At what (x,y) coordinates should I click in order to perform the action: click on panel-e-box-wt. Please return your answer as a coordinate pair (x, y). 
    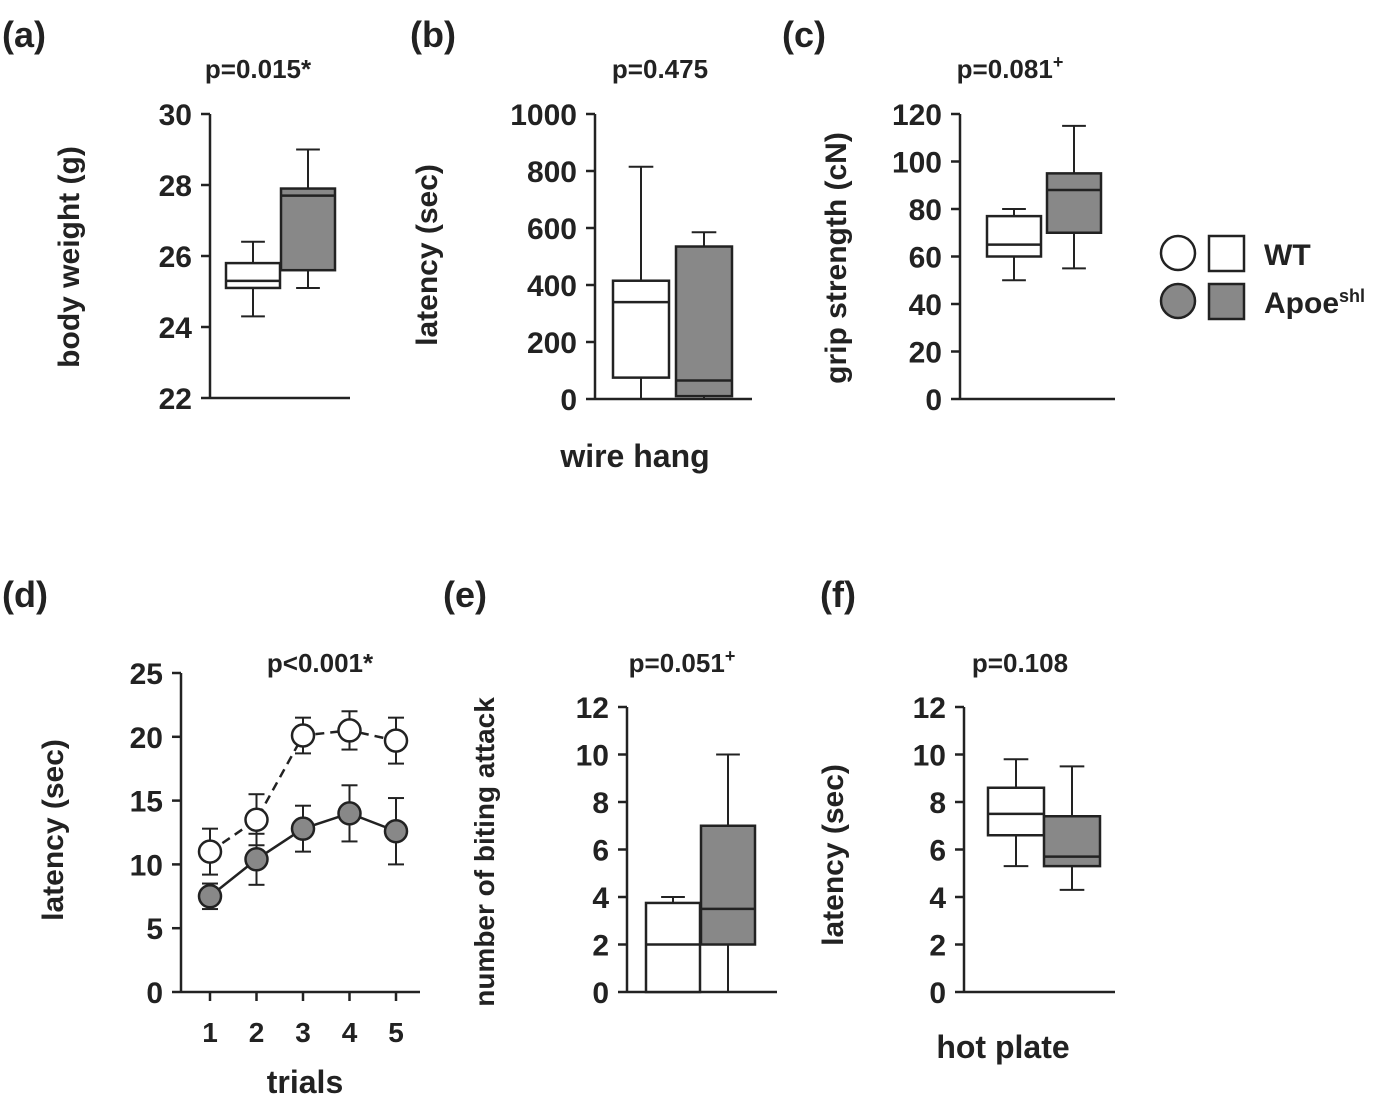
    Looking at the image, I should click on (673, 945).